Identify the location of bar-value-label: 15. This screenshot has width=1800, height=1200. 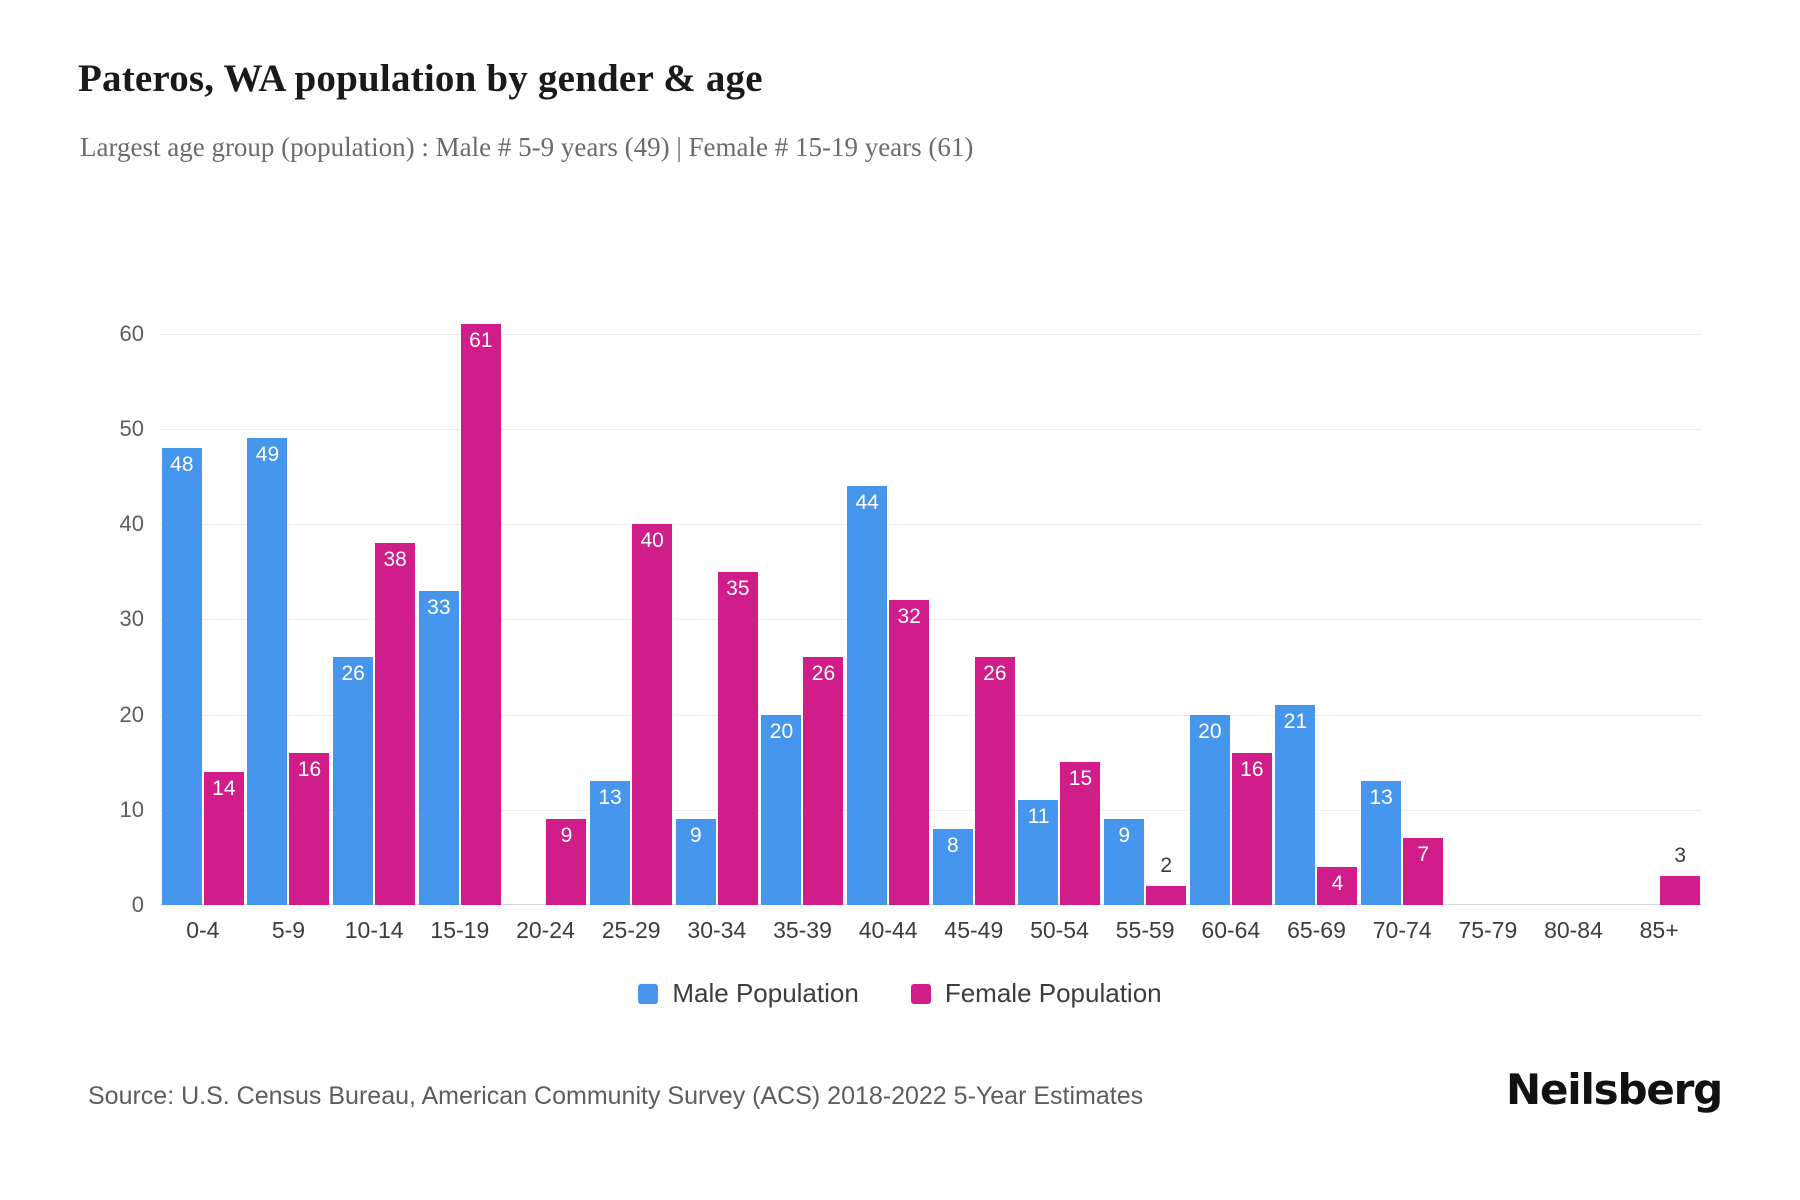
(1080, 779).